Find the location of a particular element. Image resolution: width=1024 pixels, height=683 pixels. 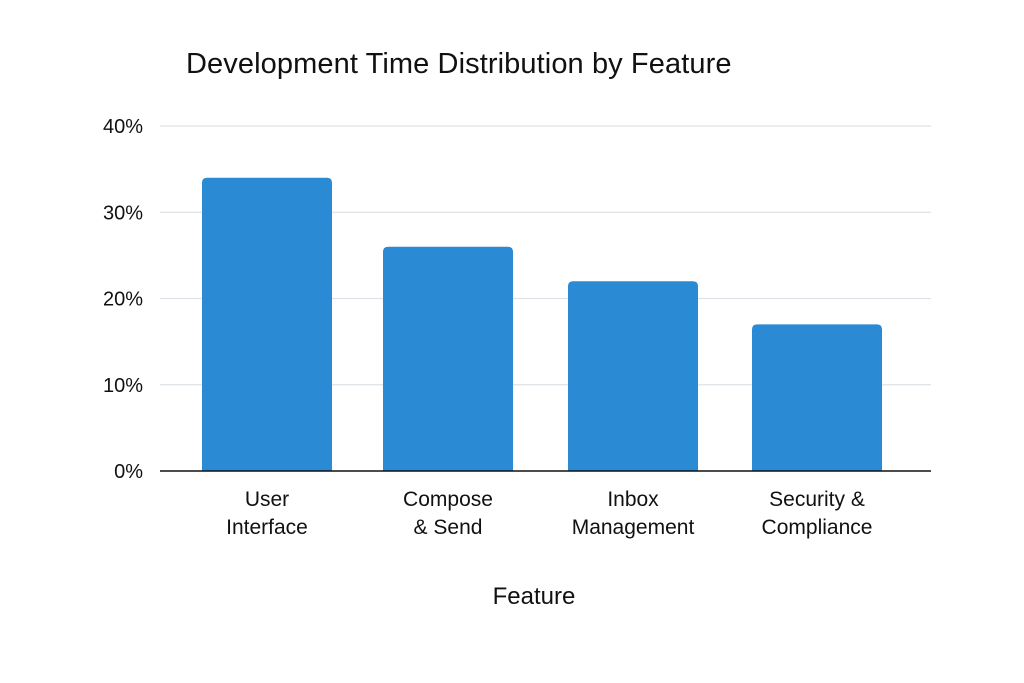

x-tick-label: Compose & Send is located at coordinates (448, 513).